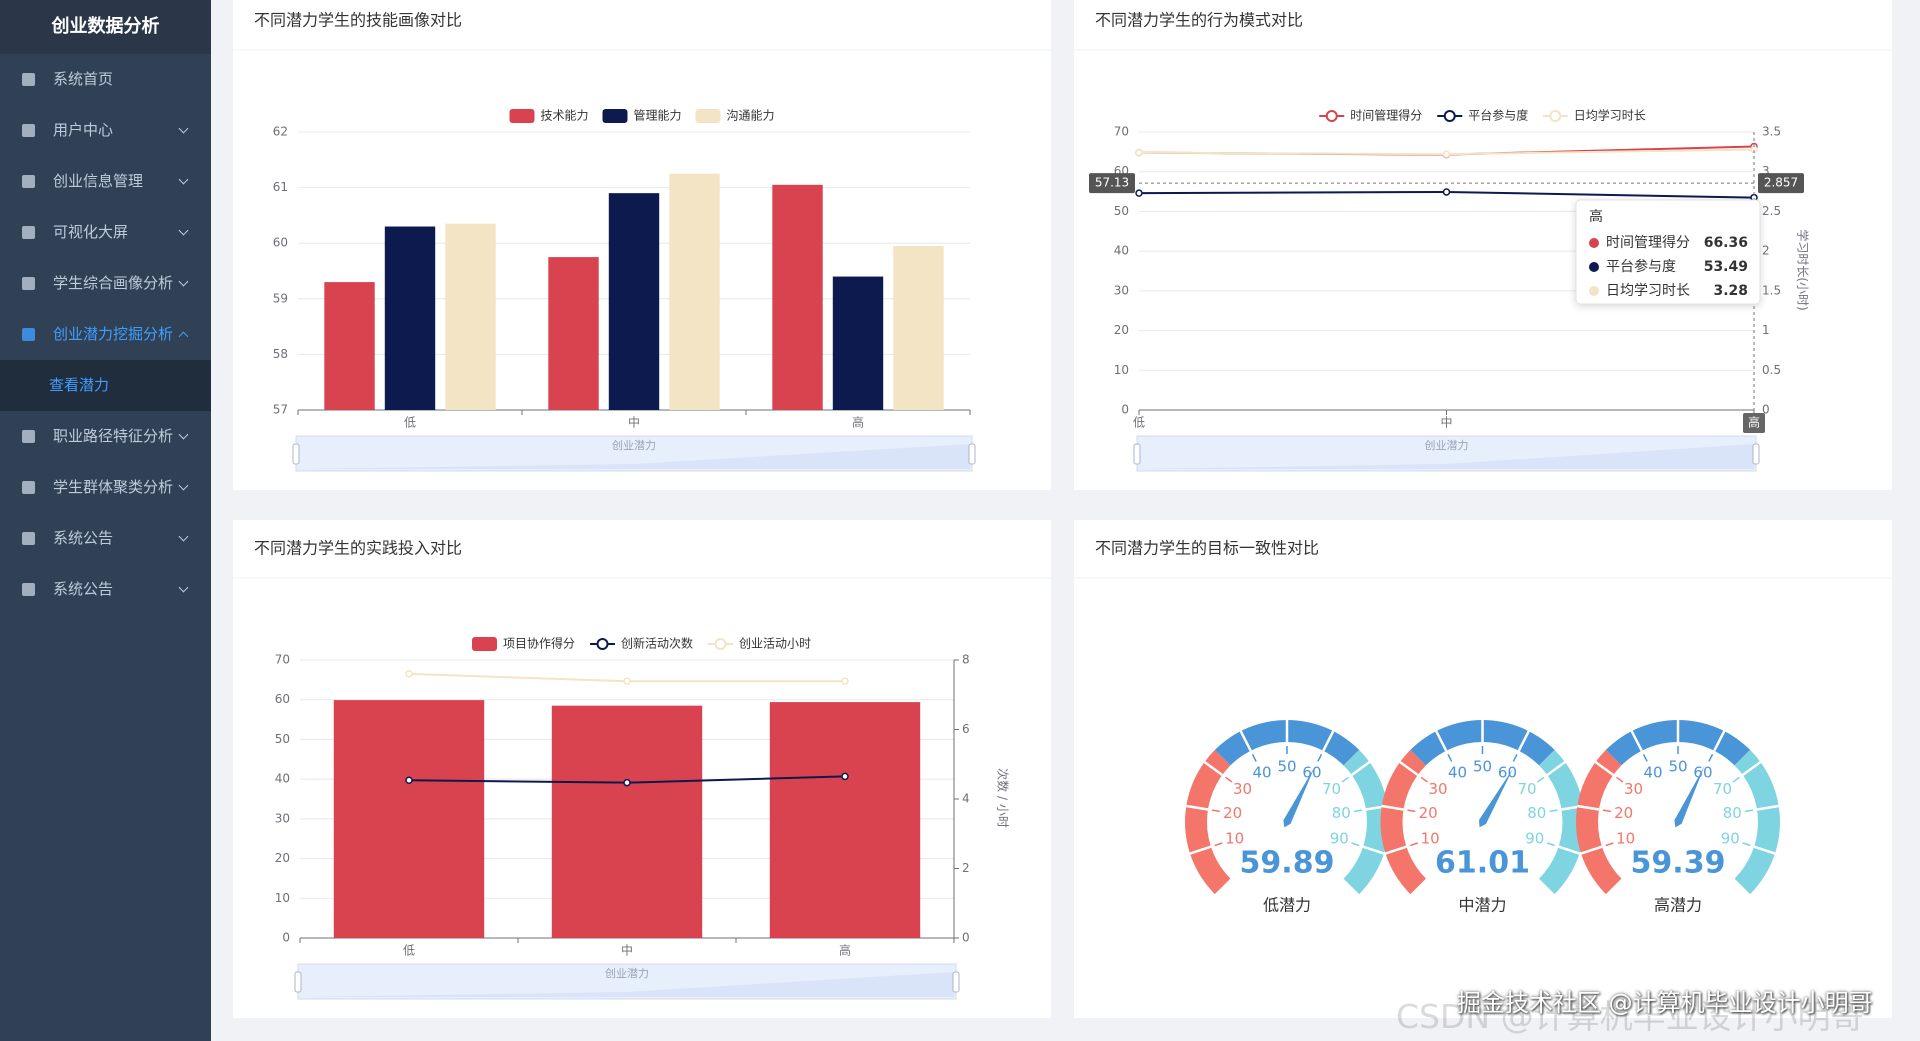 The image size is (1920, 1041). What do you see at coordinates (1121, 290) in the screenshot?
I see `y-tick-label: 30` at bounding box center [1121, 290].